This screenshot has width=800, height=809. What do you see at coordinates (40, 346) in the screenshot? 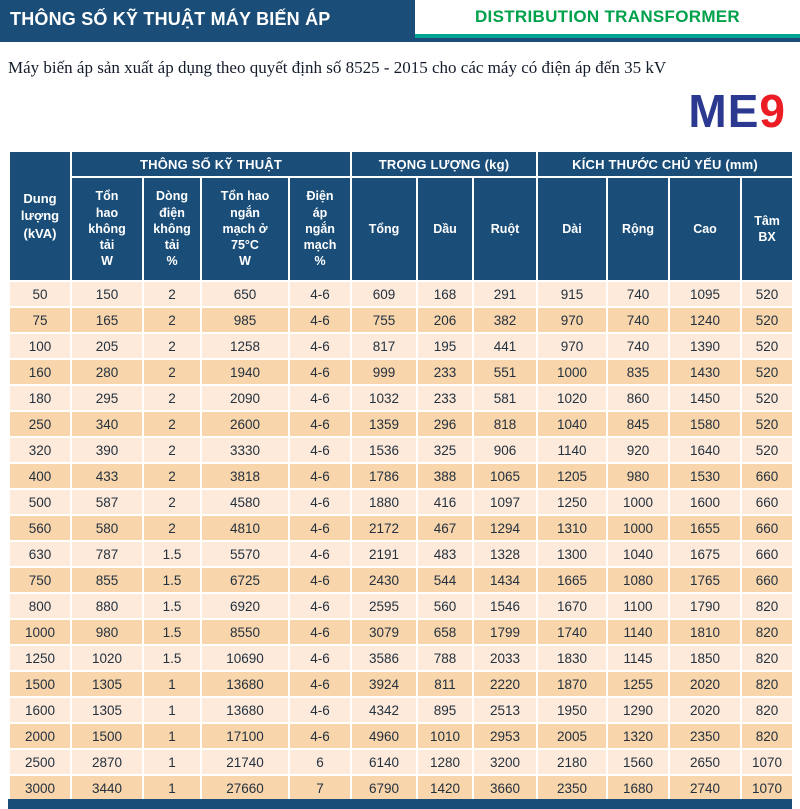
I see `capacity-cell: 100` at bounding box center [40, 346].